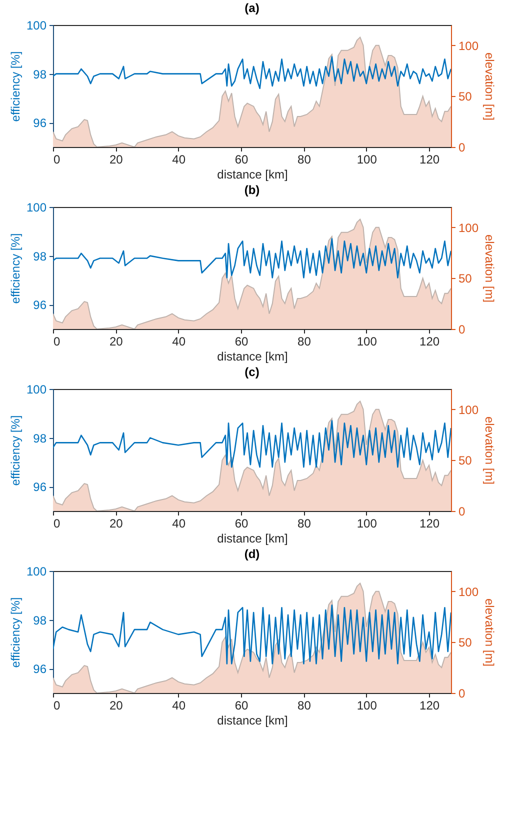 The height and width of the screenshot is (830, 516). I want to click on chart-title: (b), so click(252, 190).